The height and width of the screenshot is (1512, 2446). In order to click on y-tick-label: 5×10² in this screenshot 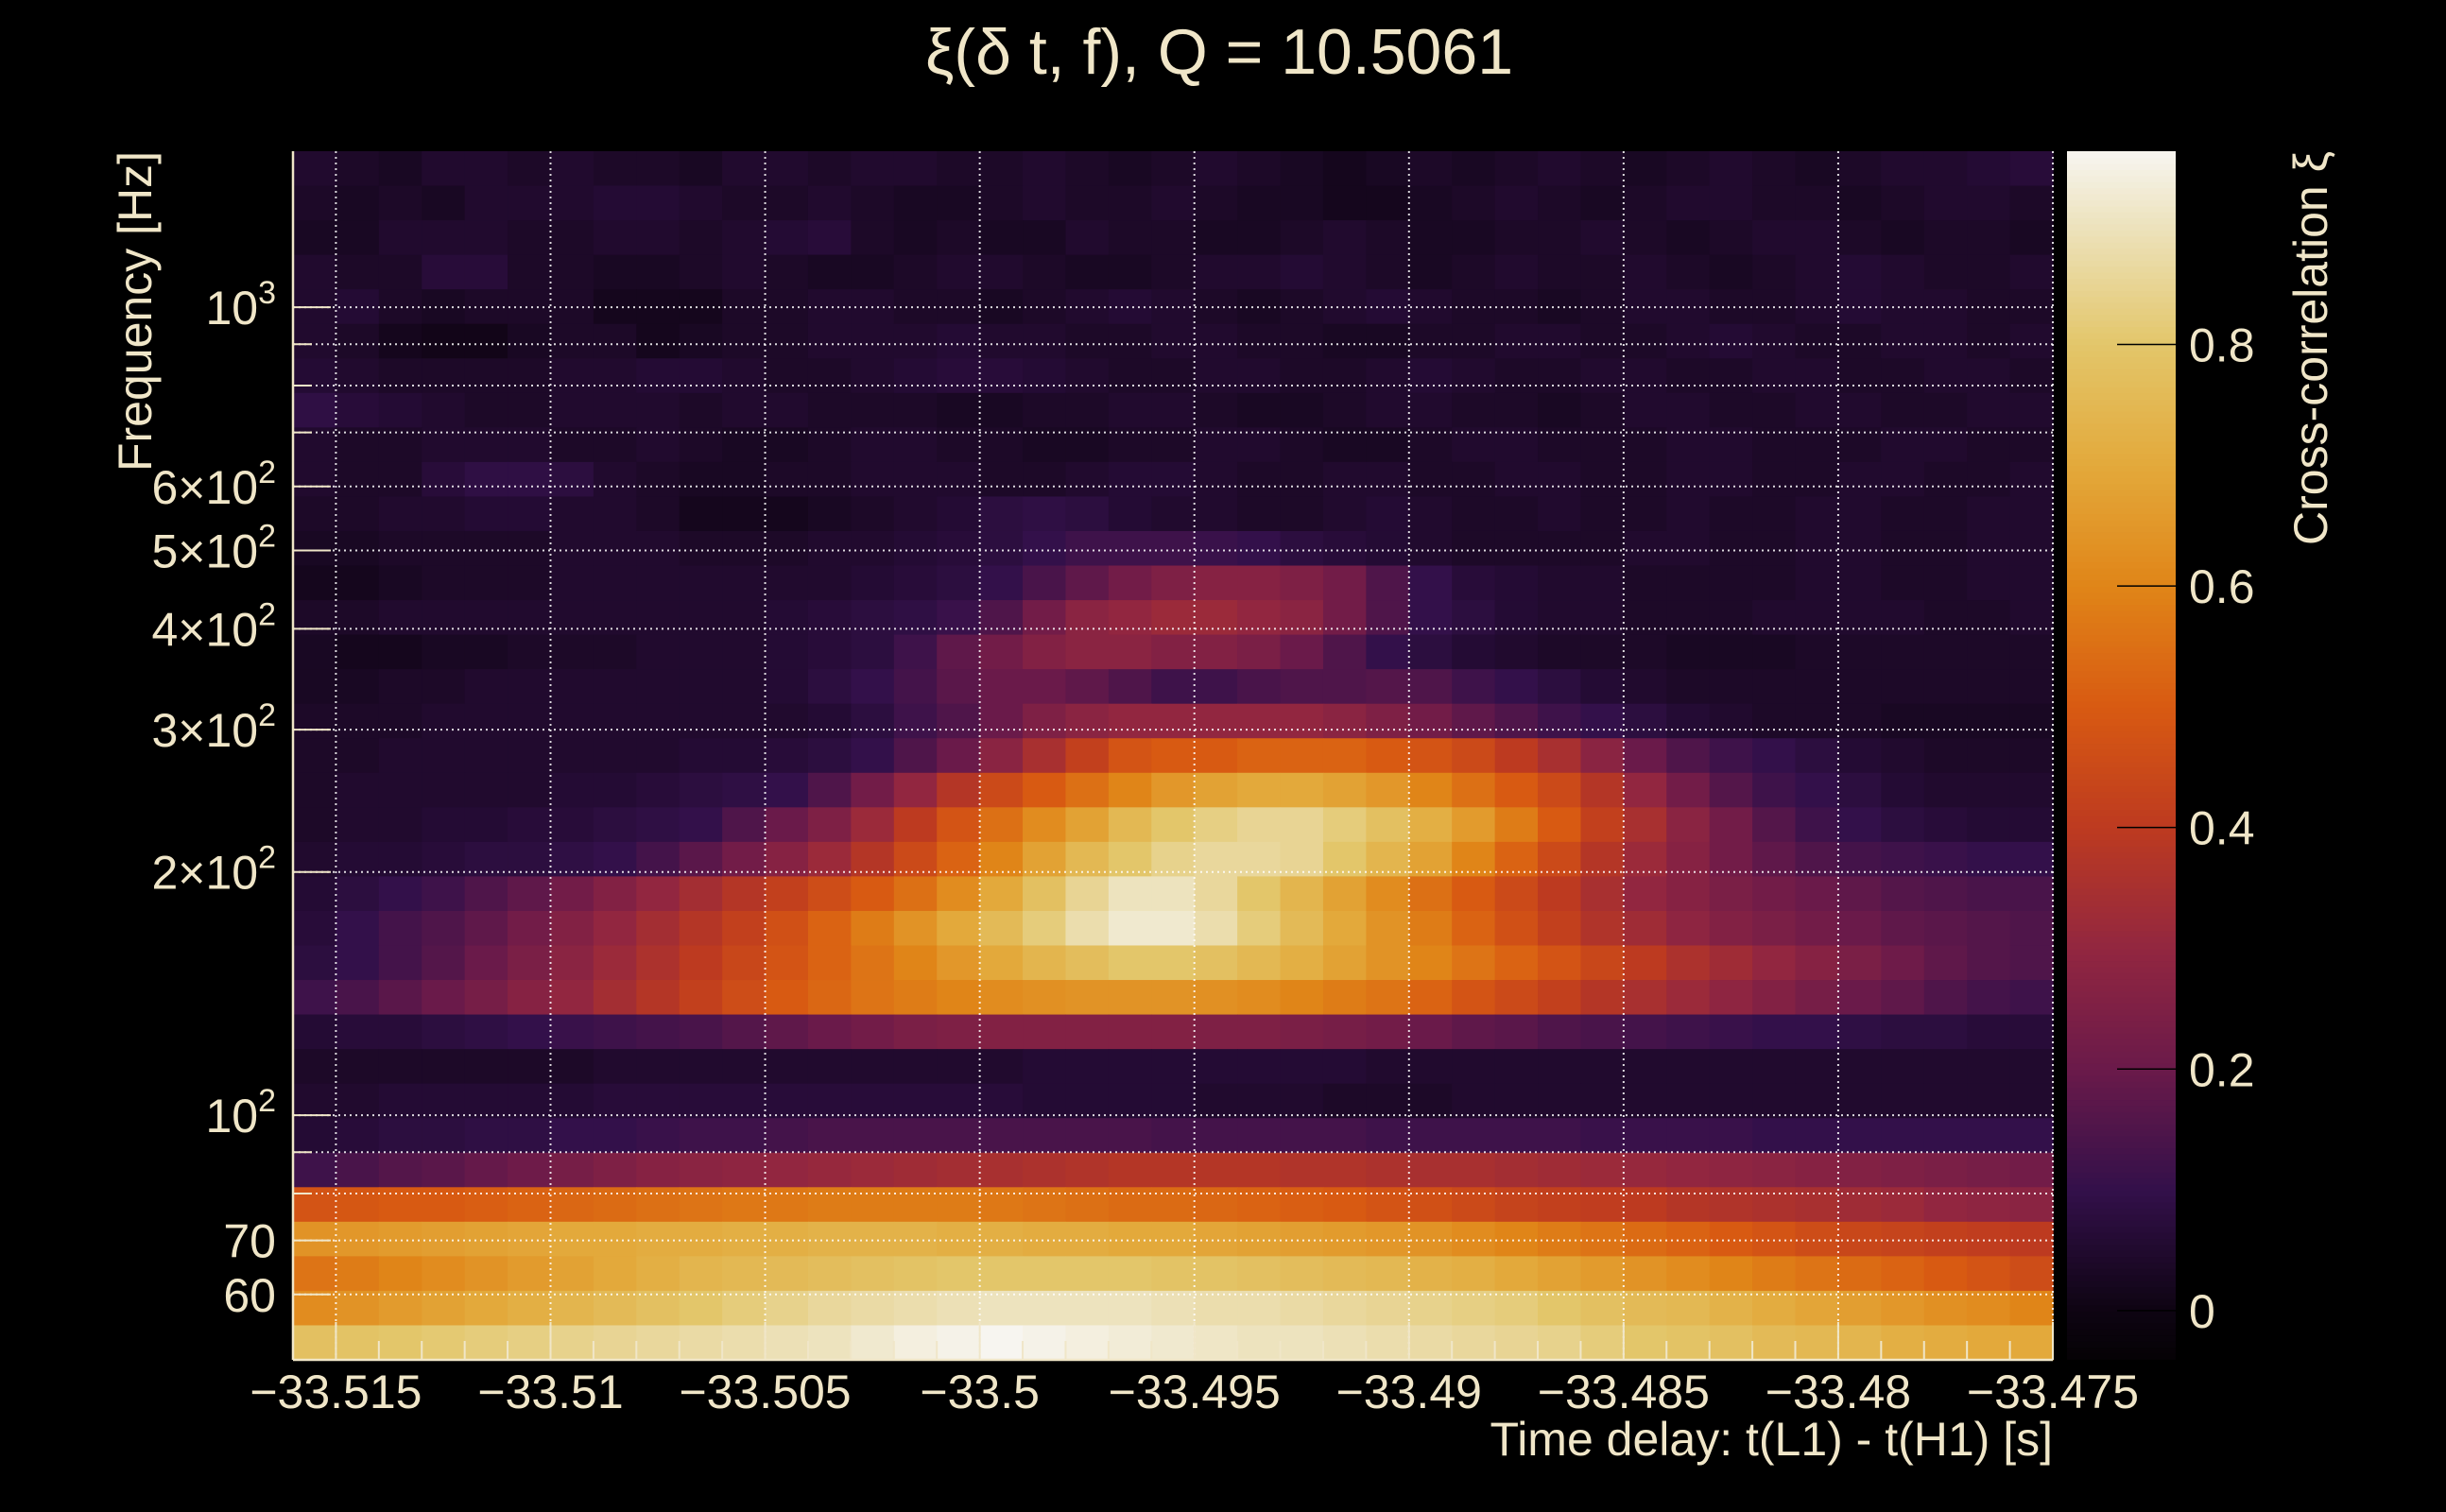, I will do `click(213, 548)`.